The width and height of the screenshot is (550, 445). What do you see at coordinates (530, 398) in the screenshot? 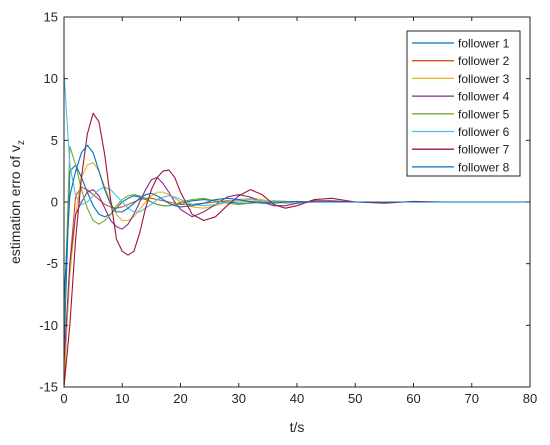
I see `x-tick-label: 80` at bounding box center [530, 398].